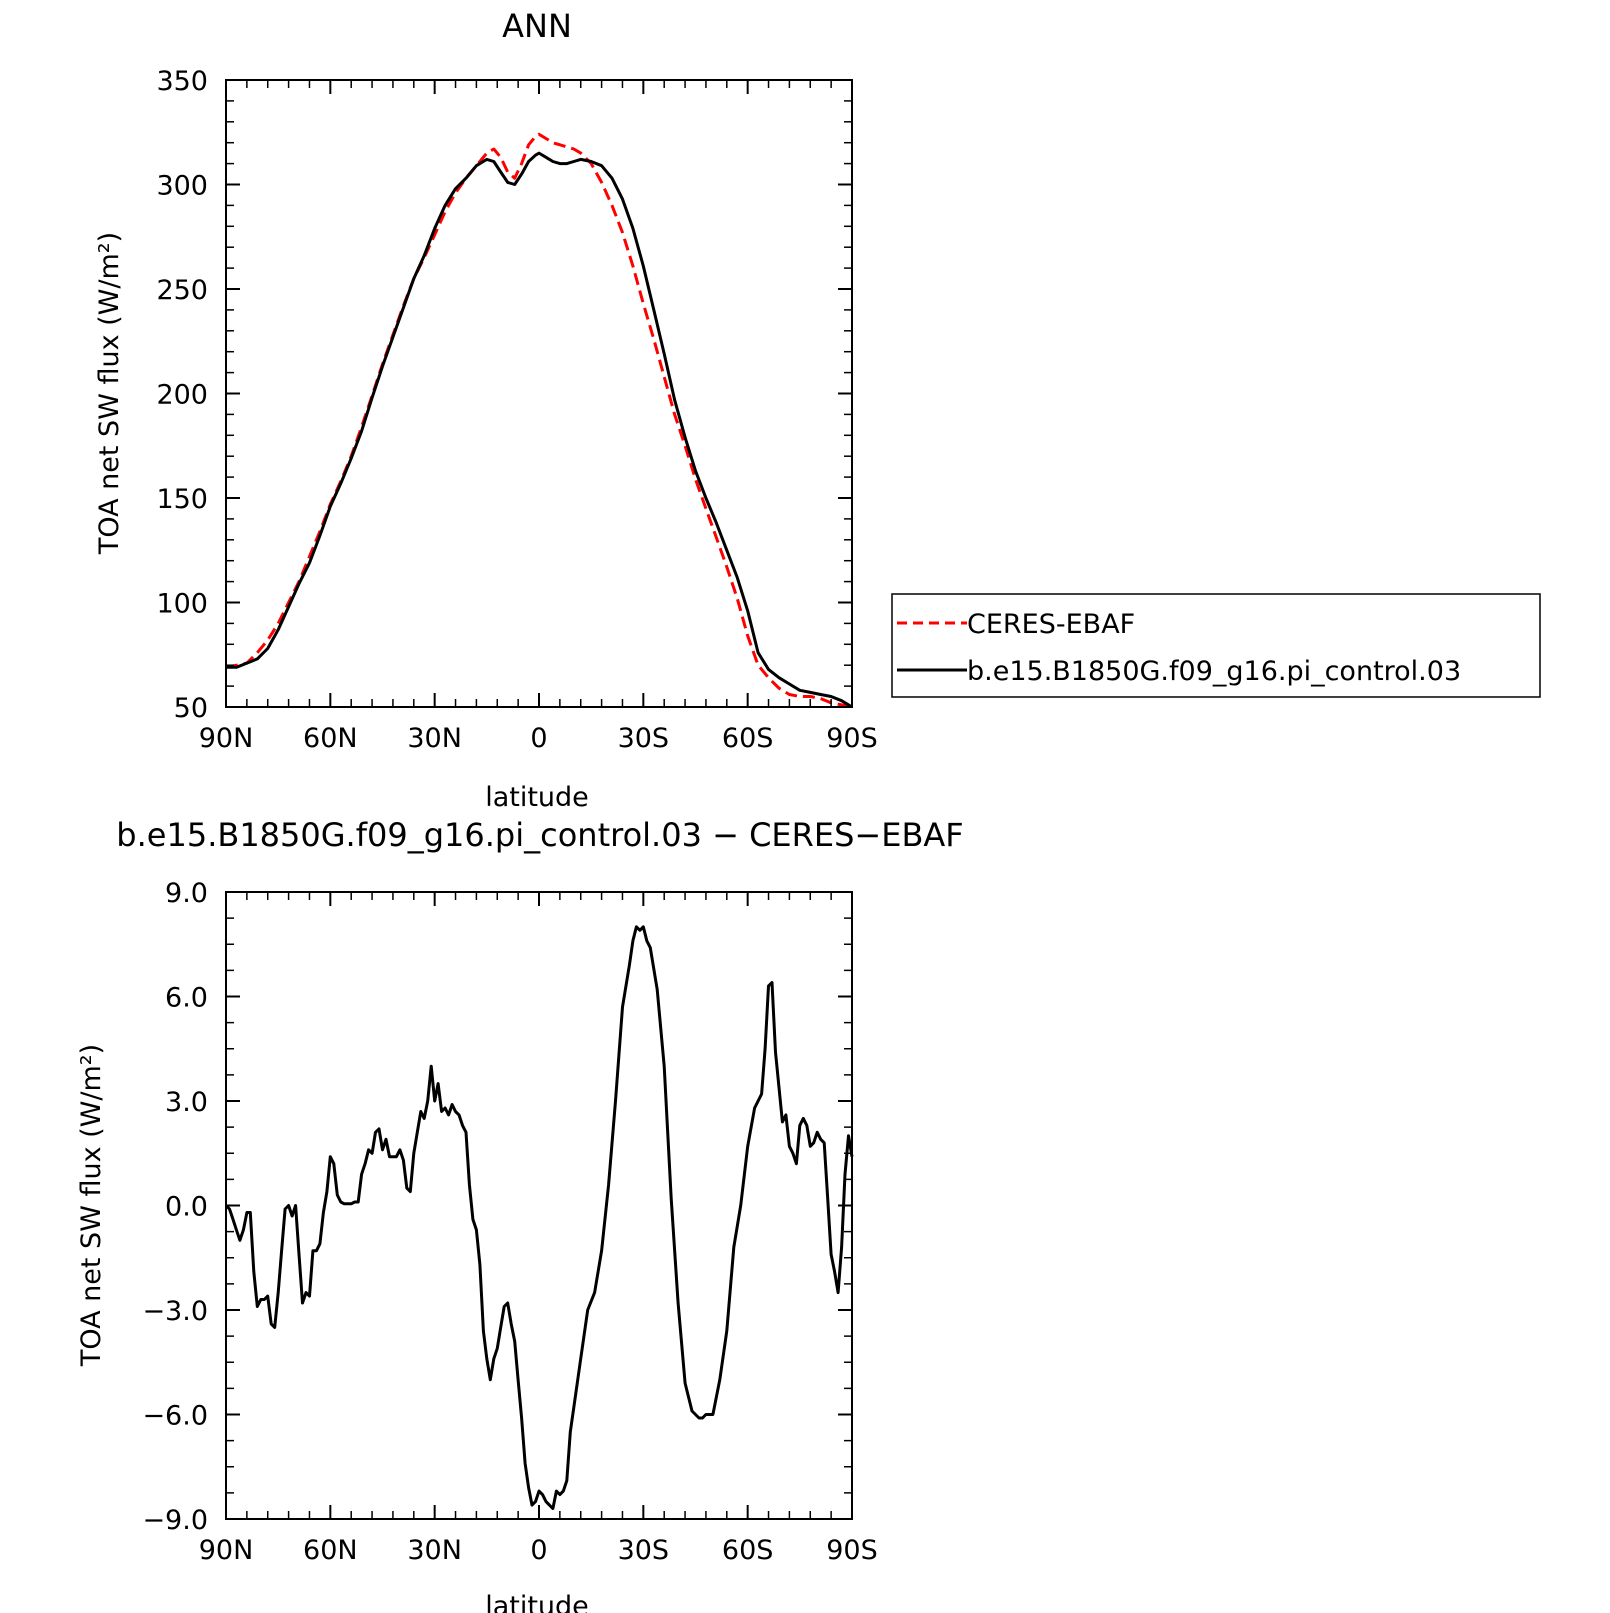 The height and width of the screenshot is (1613, 1610). What do you see at coordinates (434, 738) in the screenshot?
I see `top-x-tick-label: 30N` at bounding box center [434, 738].